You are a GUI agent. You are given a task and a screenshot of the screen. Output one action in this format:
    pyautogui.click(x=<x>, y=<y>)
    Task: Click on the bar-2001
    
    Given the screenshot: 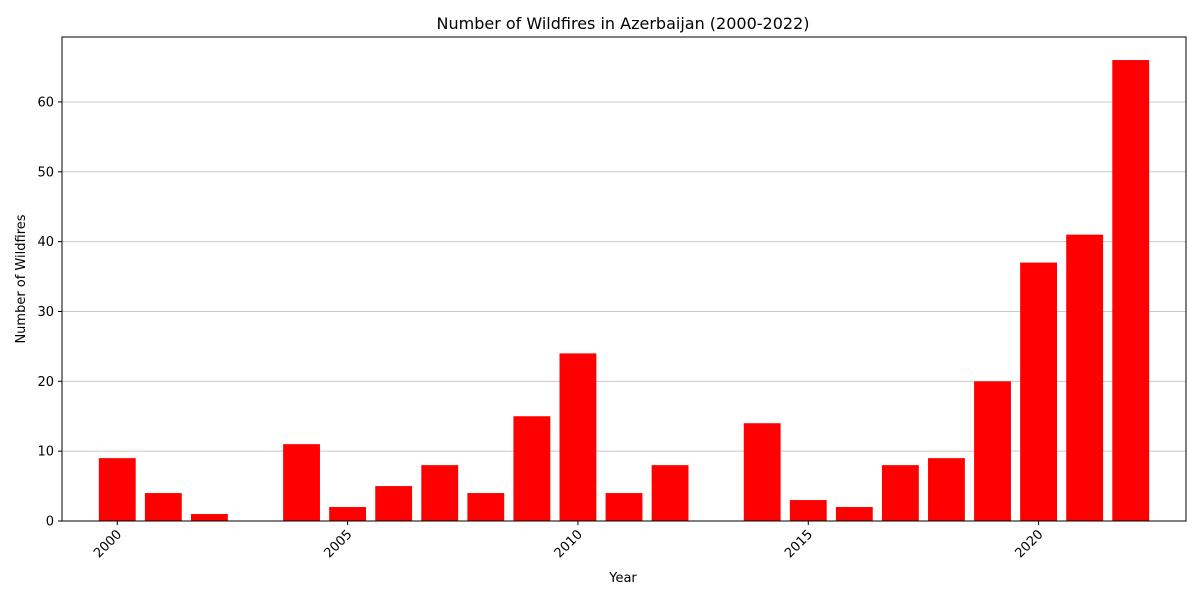 What is the action you would take?
    pyautogui.click(x=163, y=507)
    